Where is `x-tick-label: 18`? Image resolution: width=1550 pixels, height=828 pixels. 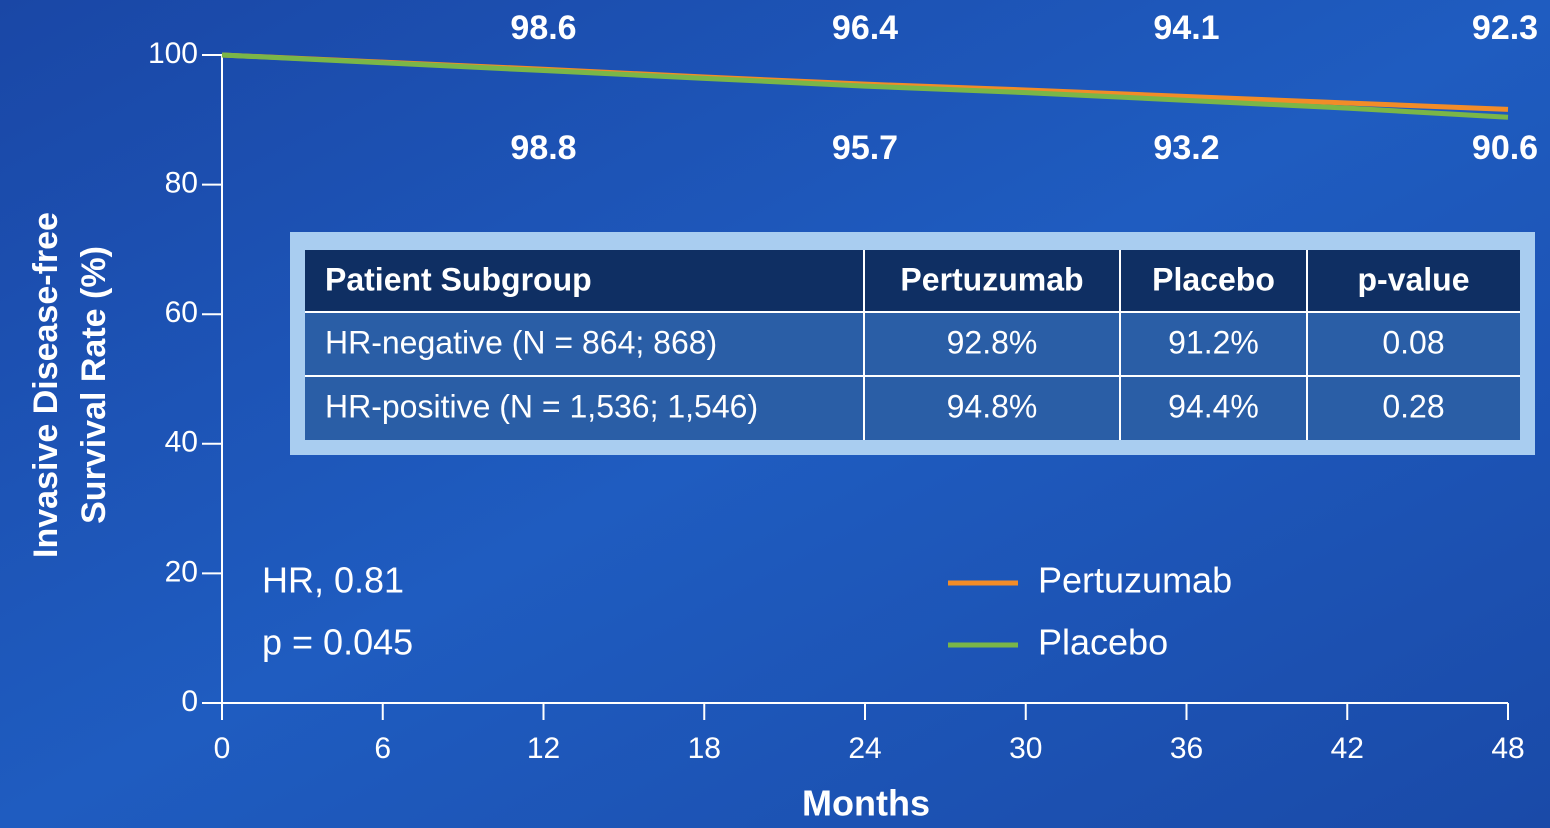
x-tick-label: 18 is located at coordinates (704, 748).